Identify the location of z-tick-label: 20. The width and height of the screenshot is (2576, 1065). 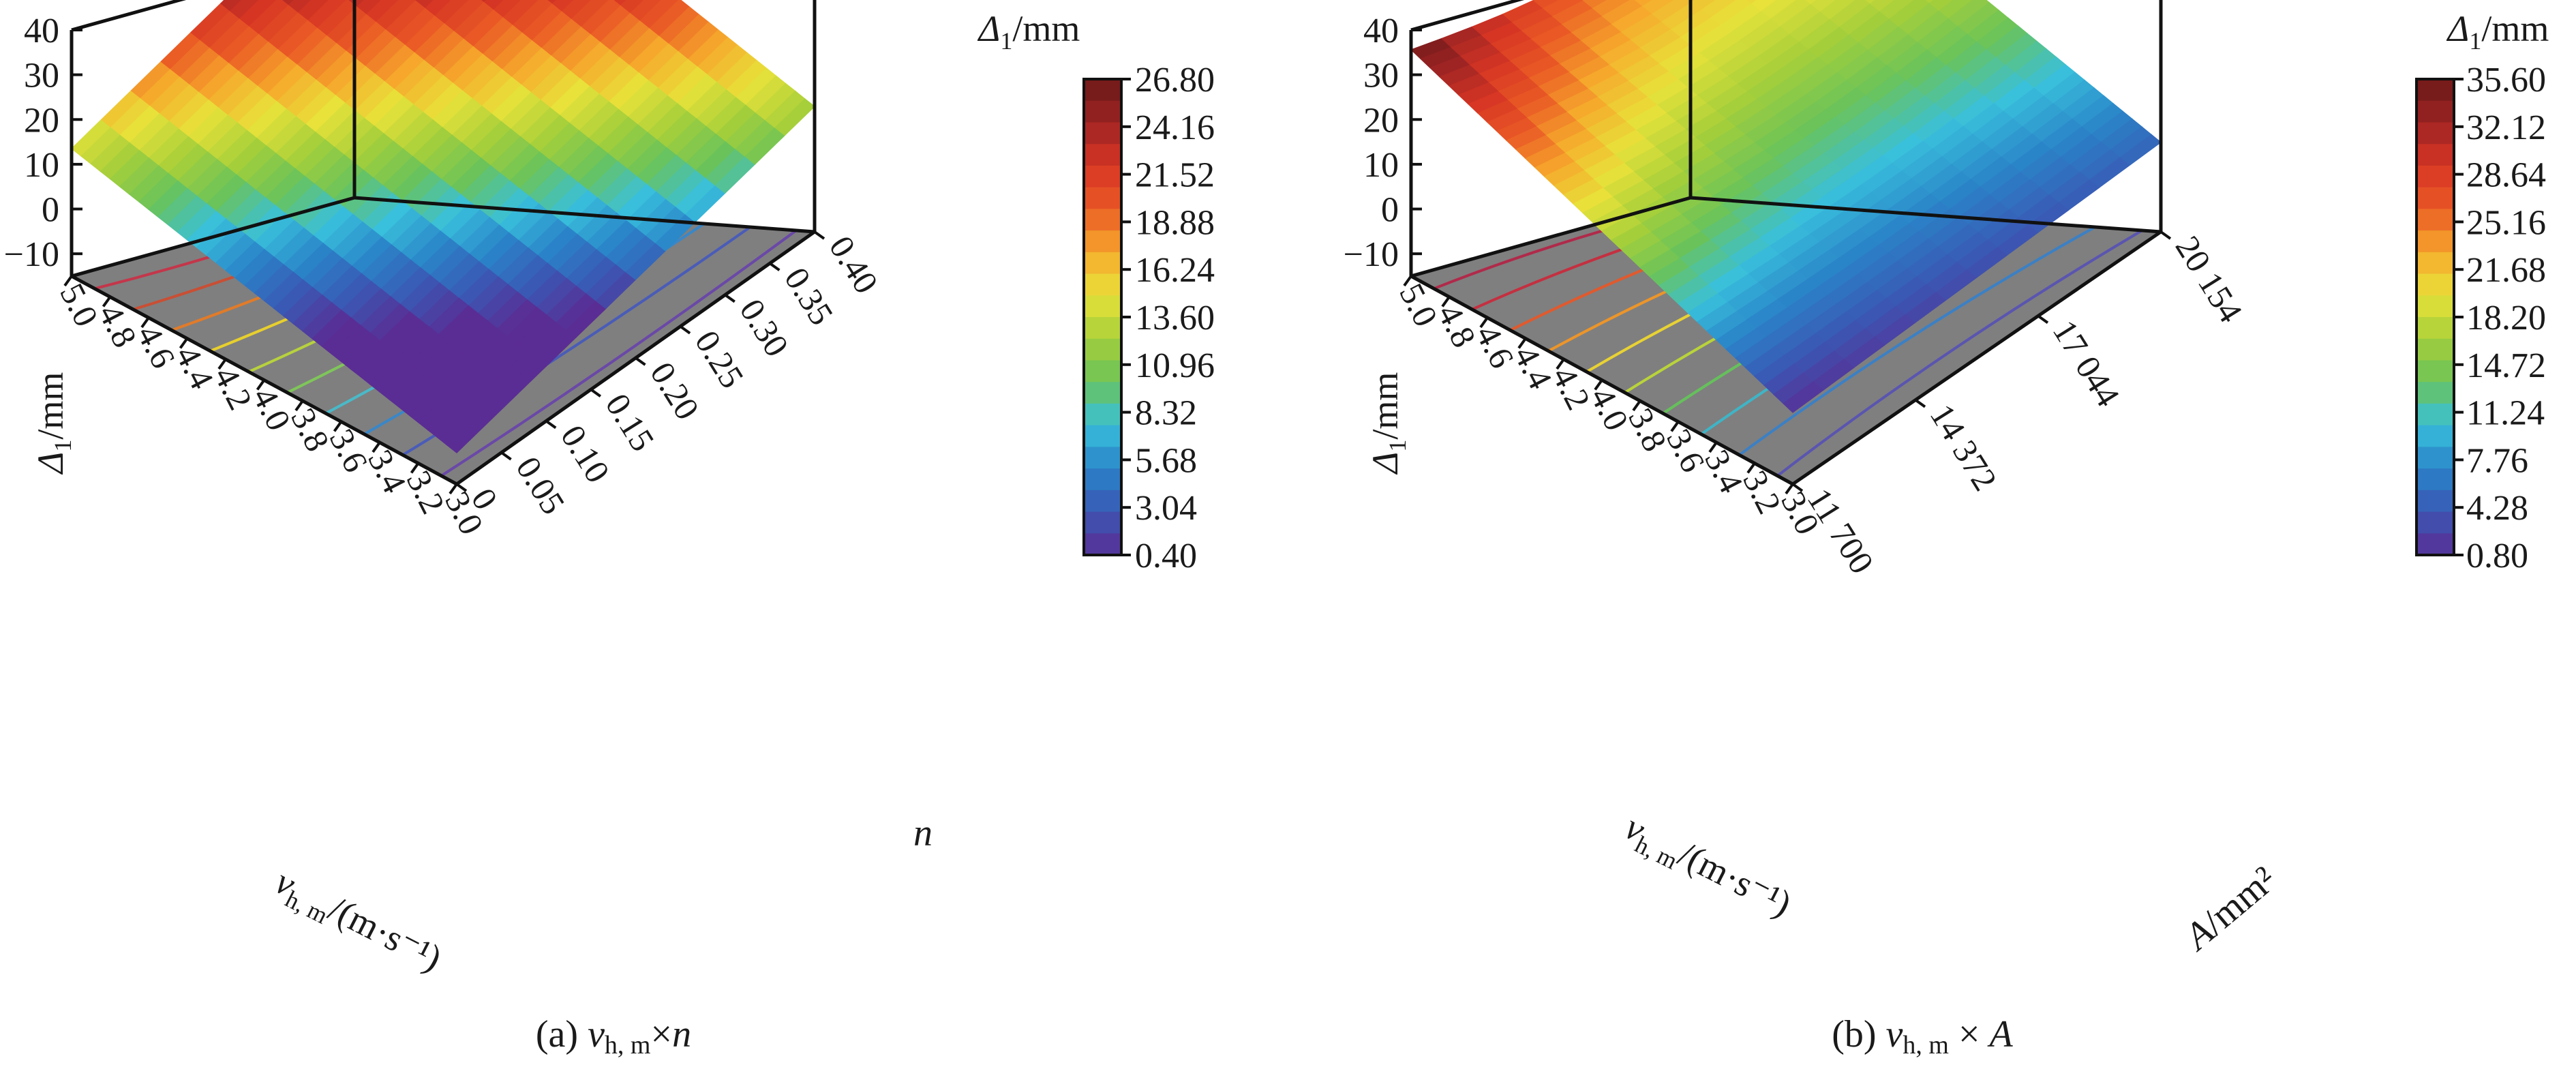
(41, 120).